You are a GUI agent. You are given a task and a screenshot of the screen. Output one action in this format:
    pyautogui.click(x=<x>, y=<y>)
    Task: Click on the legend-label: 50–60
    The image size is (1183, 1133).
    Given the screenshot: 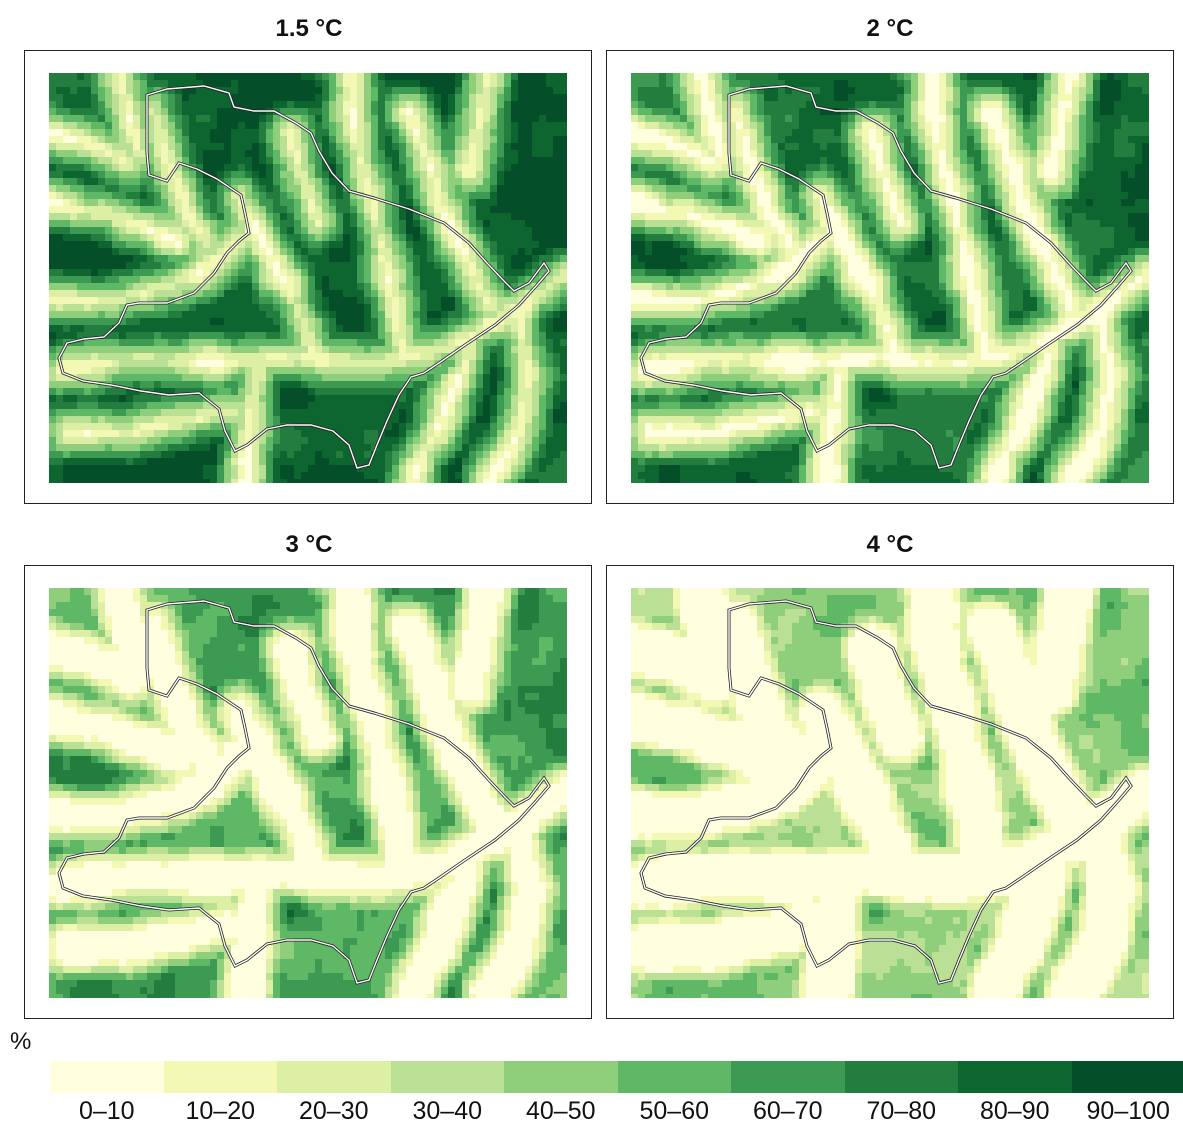 What is the action you would take?
    pyautogui.click(x=674, y=1111)
    